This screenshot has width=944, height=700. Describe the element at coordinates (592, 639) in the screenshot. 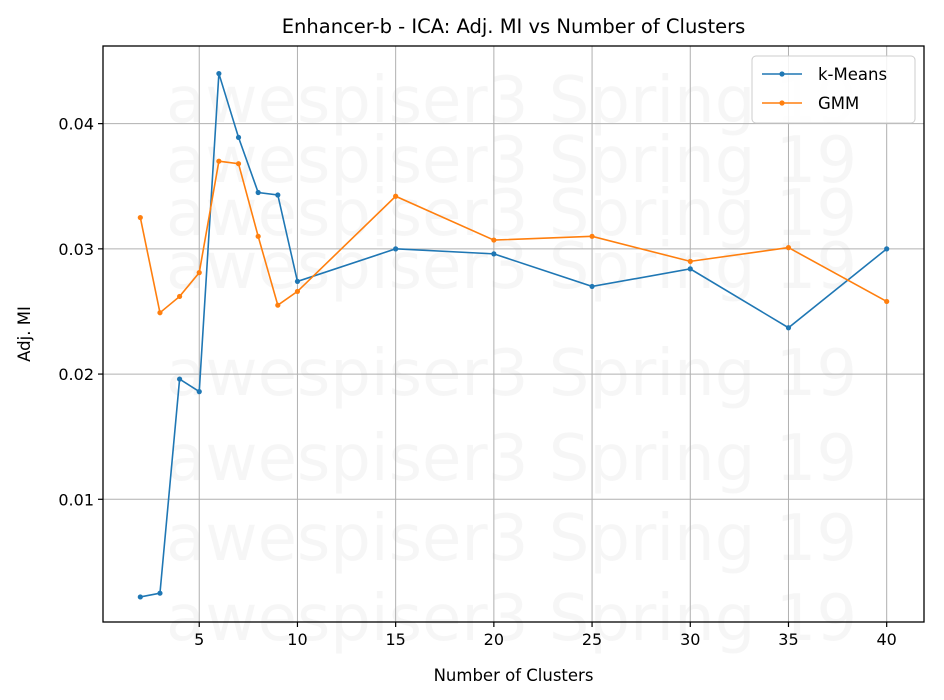

I see `x-tick-label: 25` at that location.